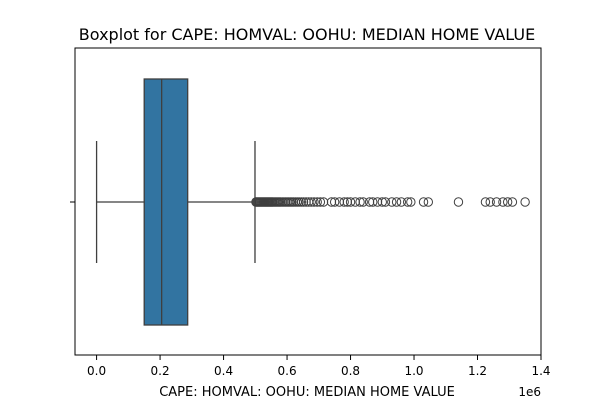 The height and width of the screenshot is (400, 600). What do you see at coordinates (287, 371) in the screenshot?
I see `x-tick-label: 0.6` at bounding box center [287, 371].